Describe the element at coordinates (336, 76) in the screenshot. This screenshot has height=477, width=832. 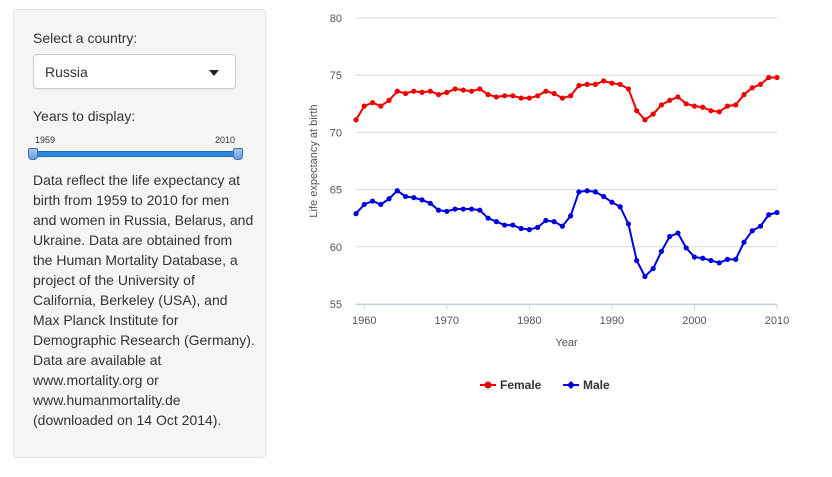
I see `y-tick-label: 75` at that location.